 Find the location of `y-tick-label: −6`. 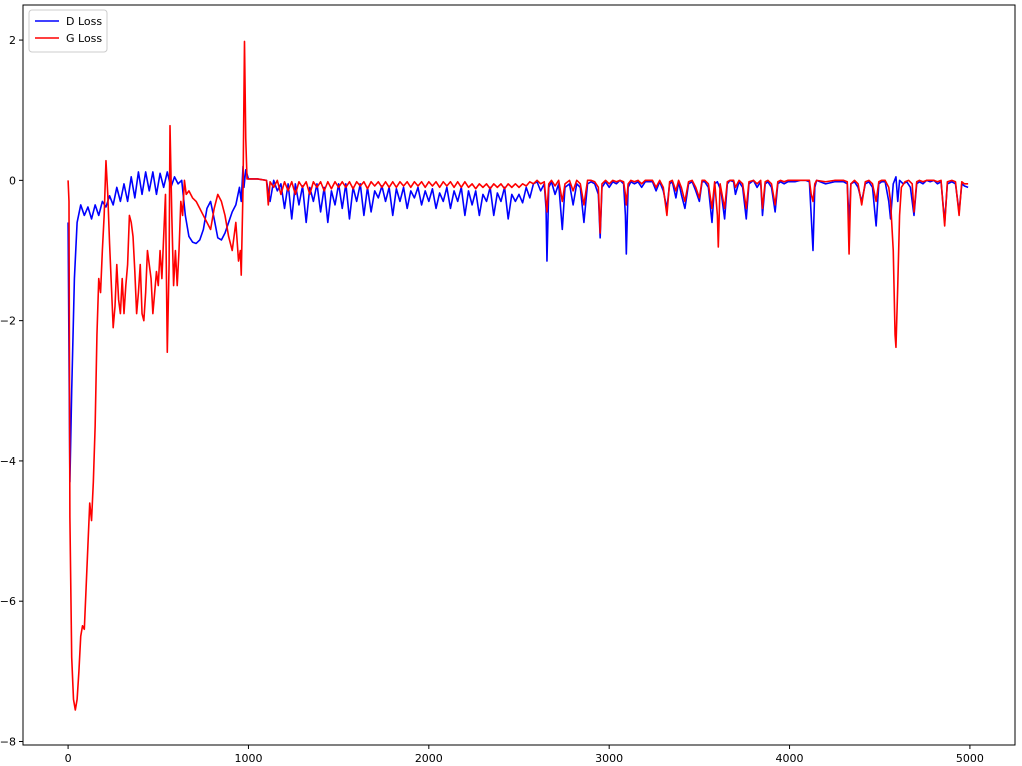

y-tick-label: −6 is located at coordinates (8, 601).